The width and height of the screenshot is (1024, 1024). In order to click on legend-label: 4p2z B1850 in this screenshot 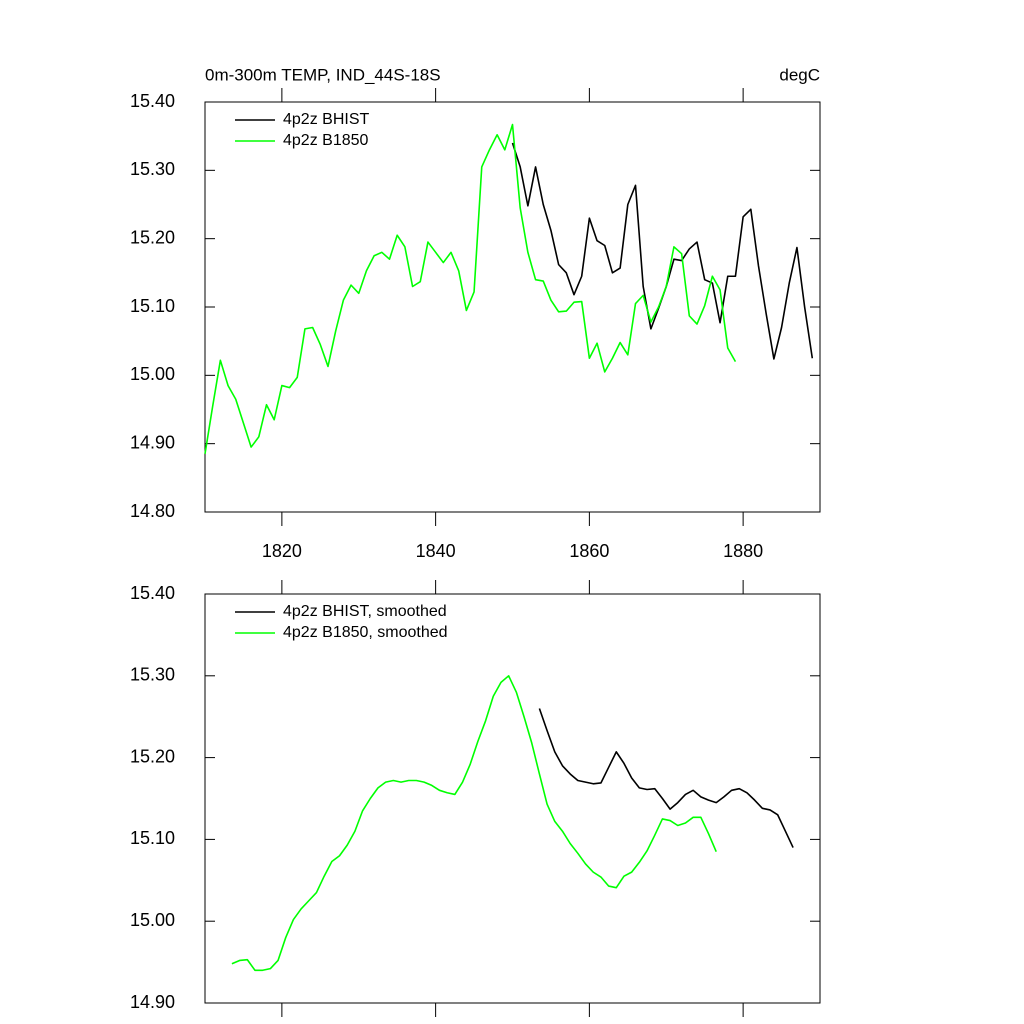, I will do `click(326, 140)`.